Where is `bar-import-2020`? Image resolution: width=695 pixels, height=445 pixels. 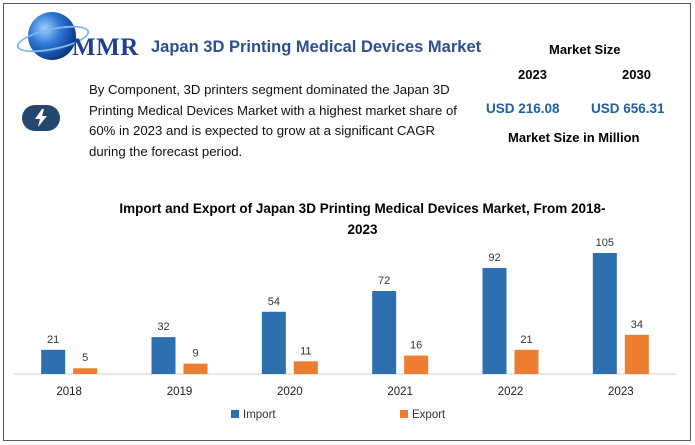
bar-import-2020 is located at coordinates (273, 342).